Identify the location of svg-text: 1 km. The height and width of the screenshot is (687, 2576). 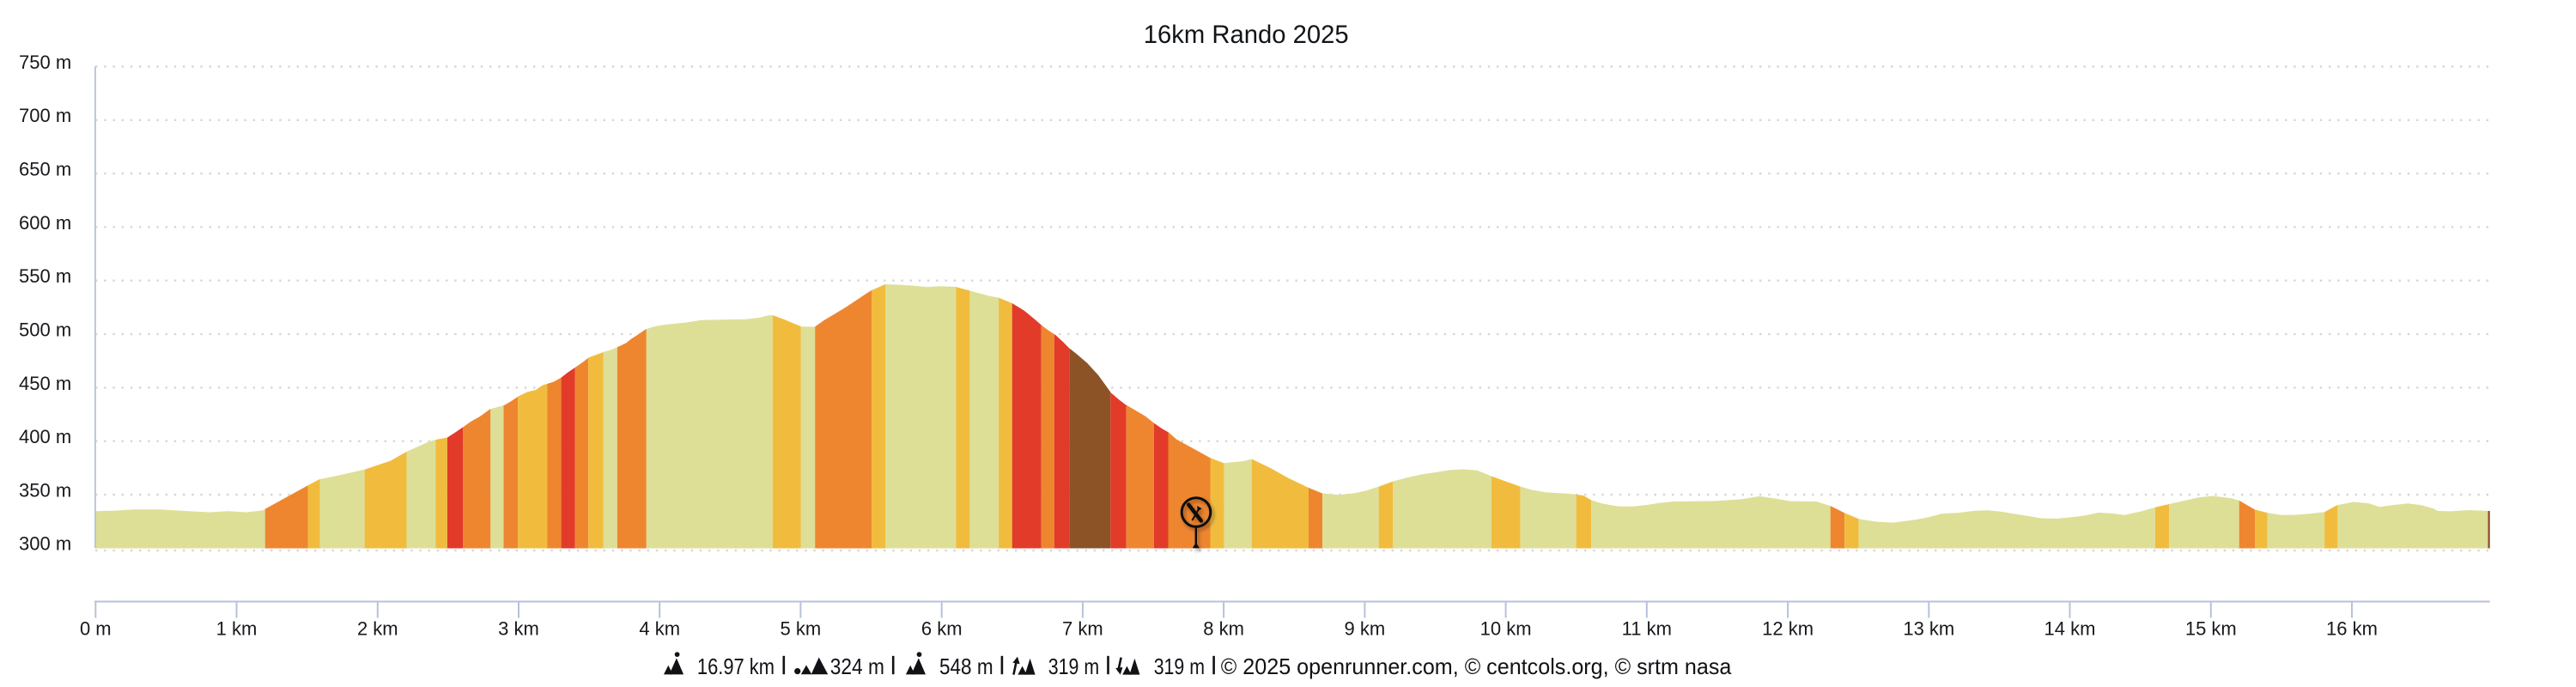
(237, 629).